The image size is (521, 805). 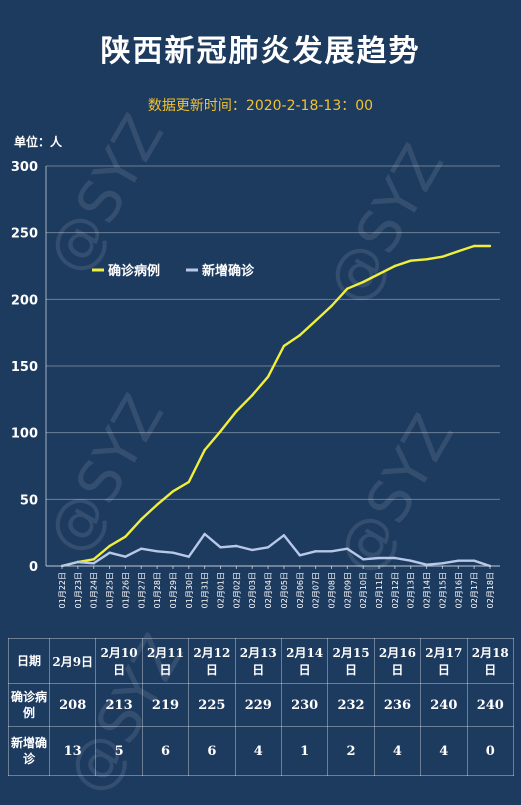 What do you see at coordinates (157, 590) in the screenshot?
I see `x-tick-label: 01月28日` at bounding box center [157, 590].